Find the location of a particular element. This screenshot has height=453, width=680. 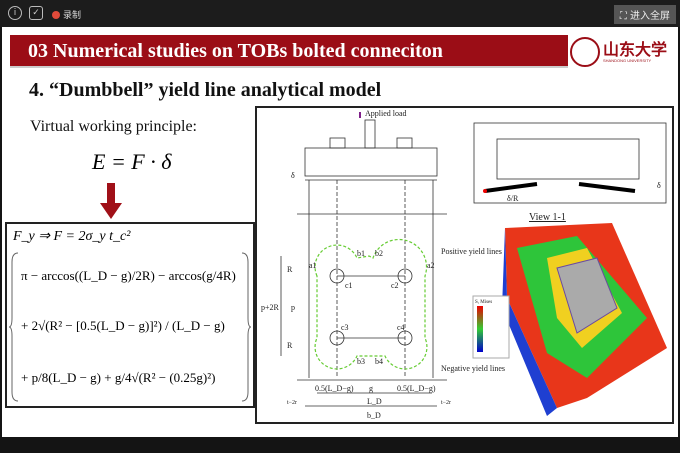

legend-title: S, Mises is located at coordinates (483, 302).